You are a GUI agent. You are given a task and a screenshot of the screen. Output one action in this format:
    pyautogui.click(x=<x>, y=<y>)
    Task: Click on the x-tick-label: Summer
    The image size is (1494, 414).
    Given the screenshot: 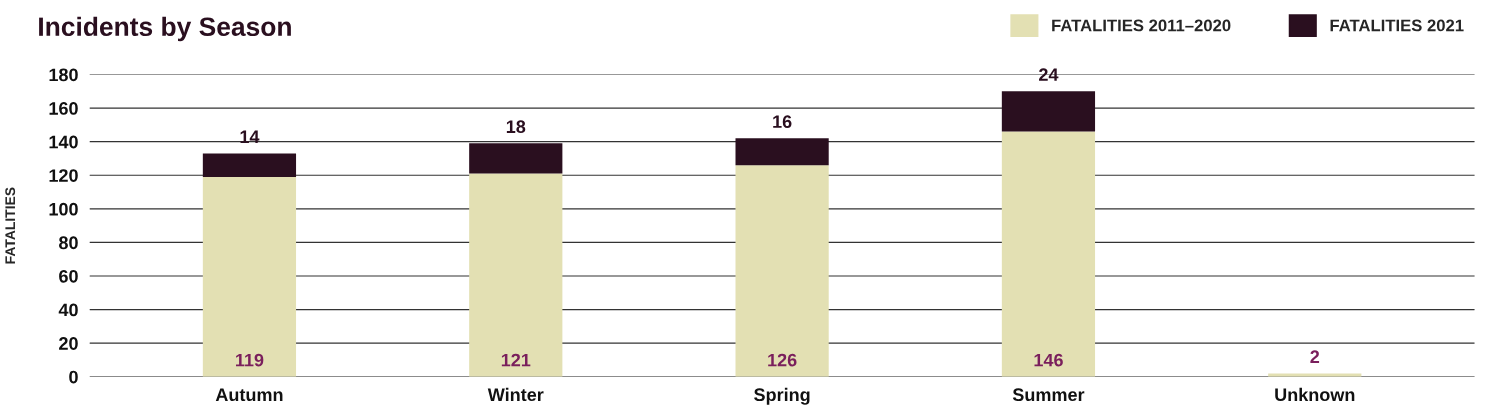 What is the action you would take?
    pyautogui.click(x=1048, y=395)
    